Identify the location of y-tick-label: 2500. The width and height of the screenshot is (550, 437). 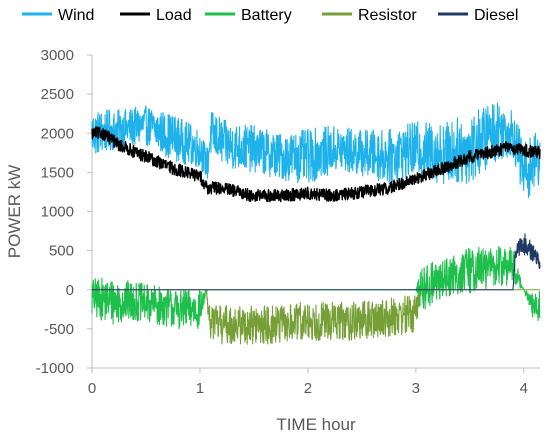
(57, 94).